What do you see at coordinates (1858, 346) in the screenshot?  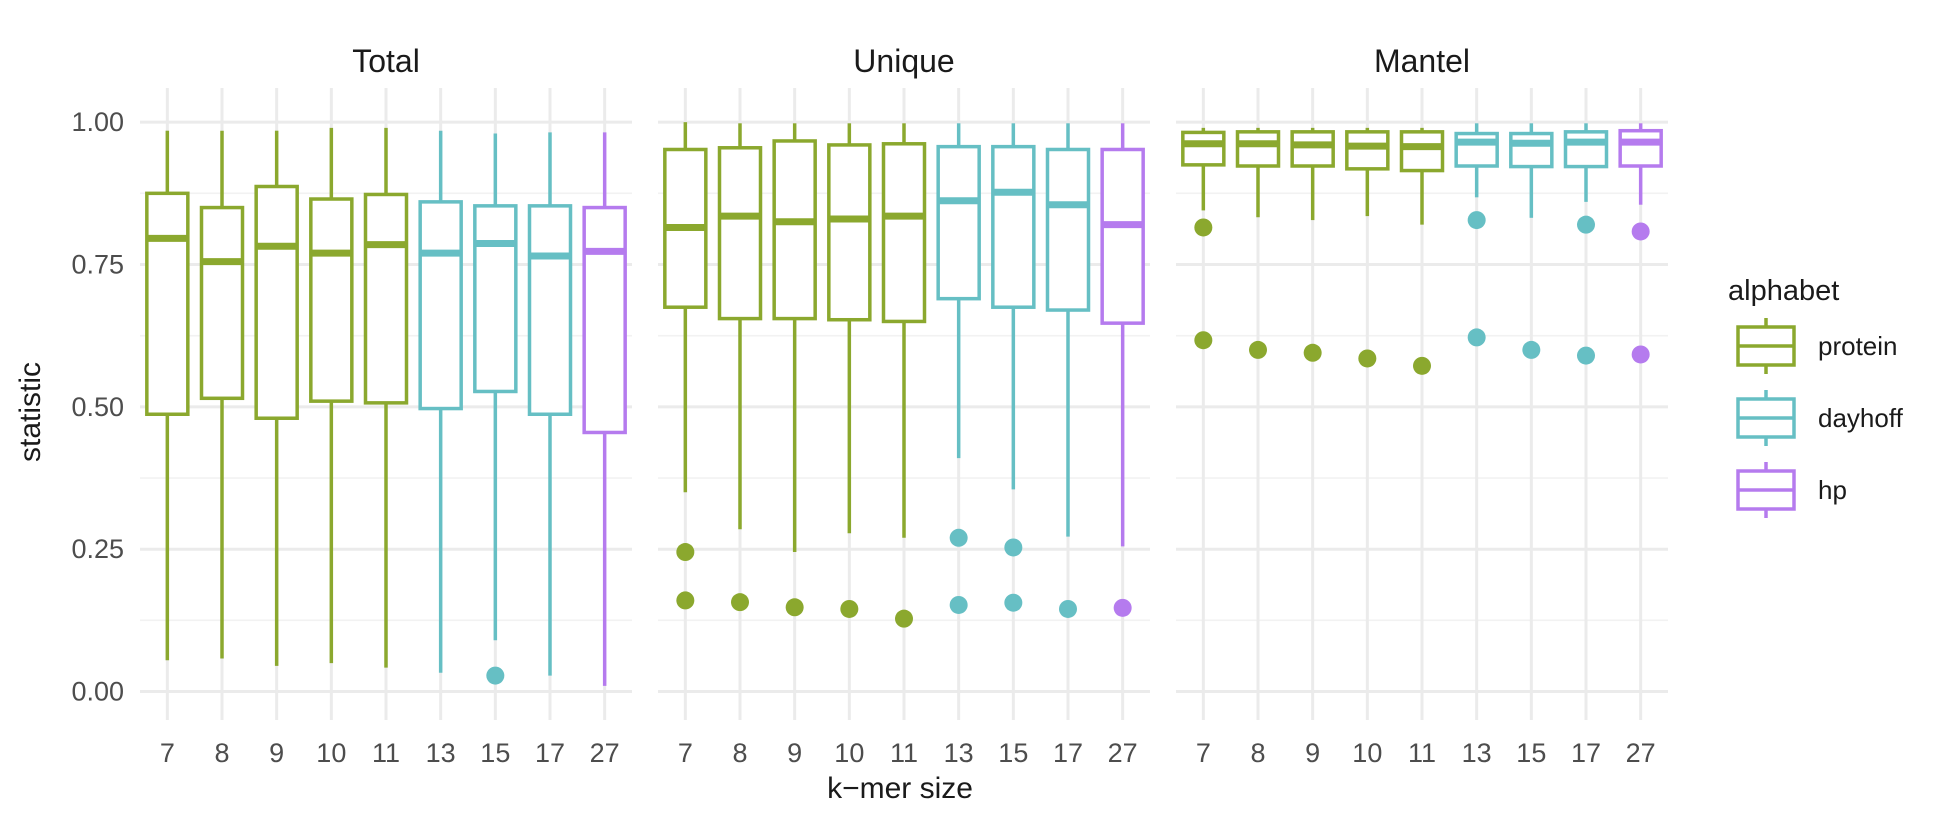 I see `legend-label: protein` at bounding box center [1858, 346].